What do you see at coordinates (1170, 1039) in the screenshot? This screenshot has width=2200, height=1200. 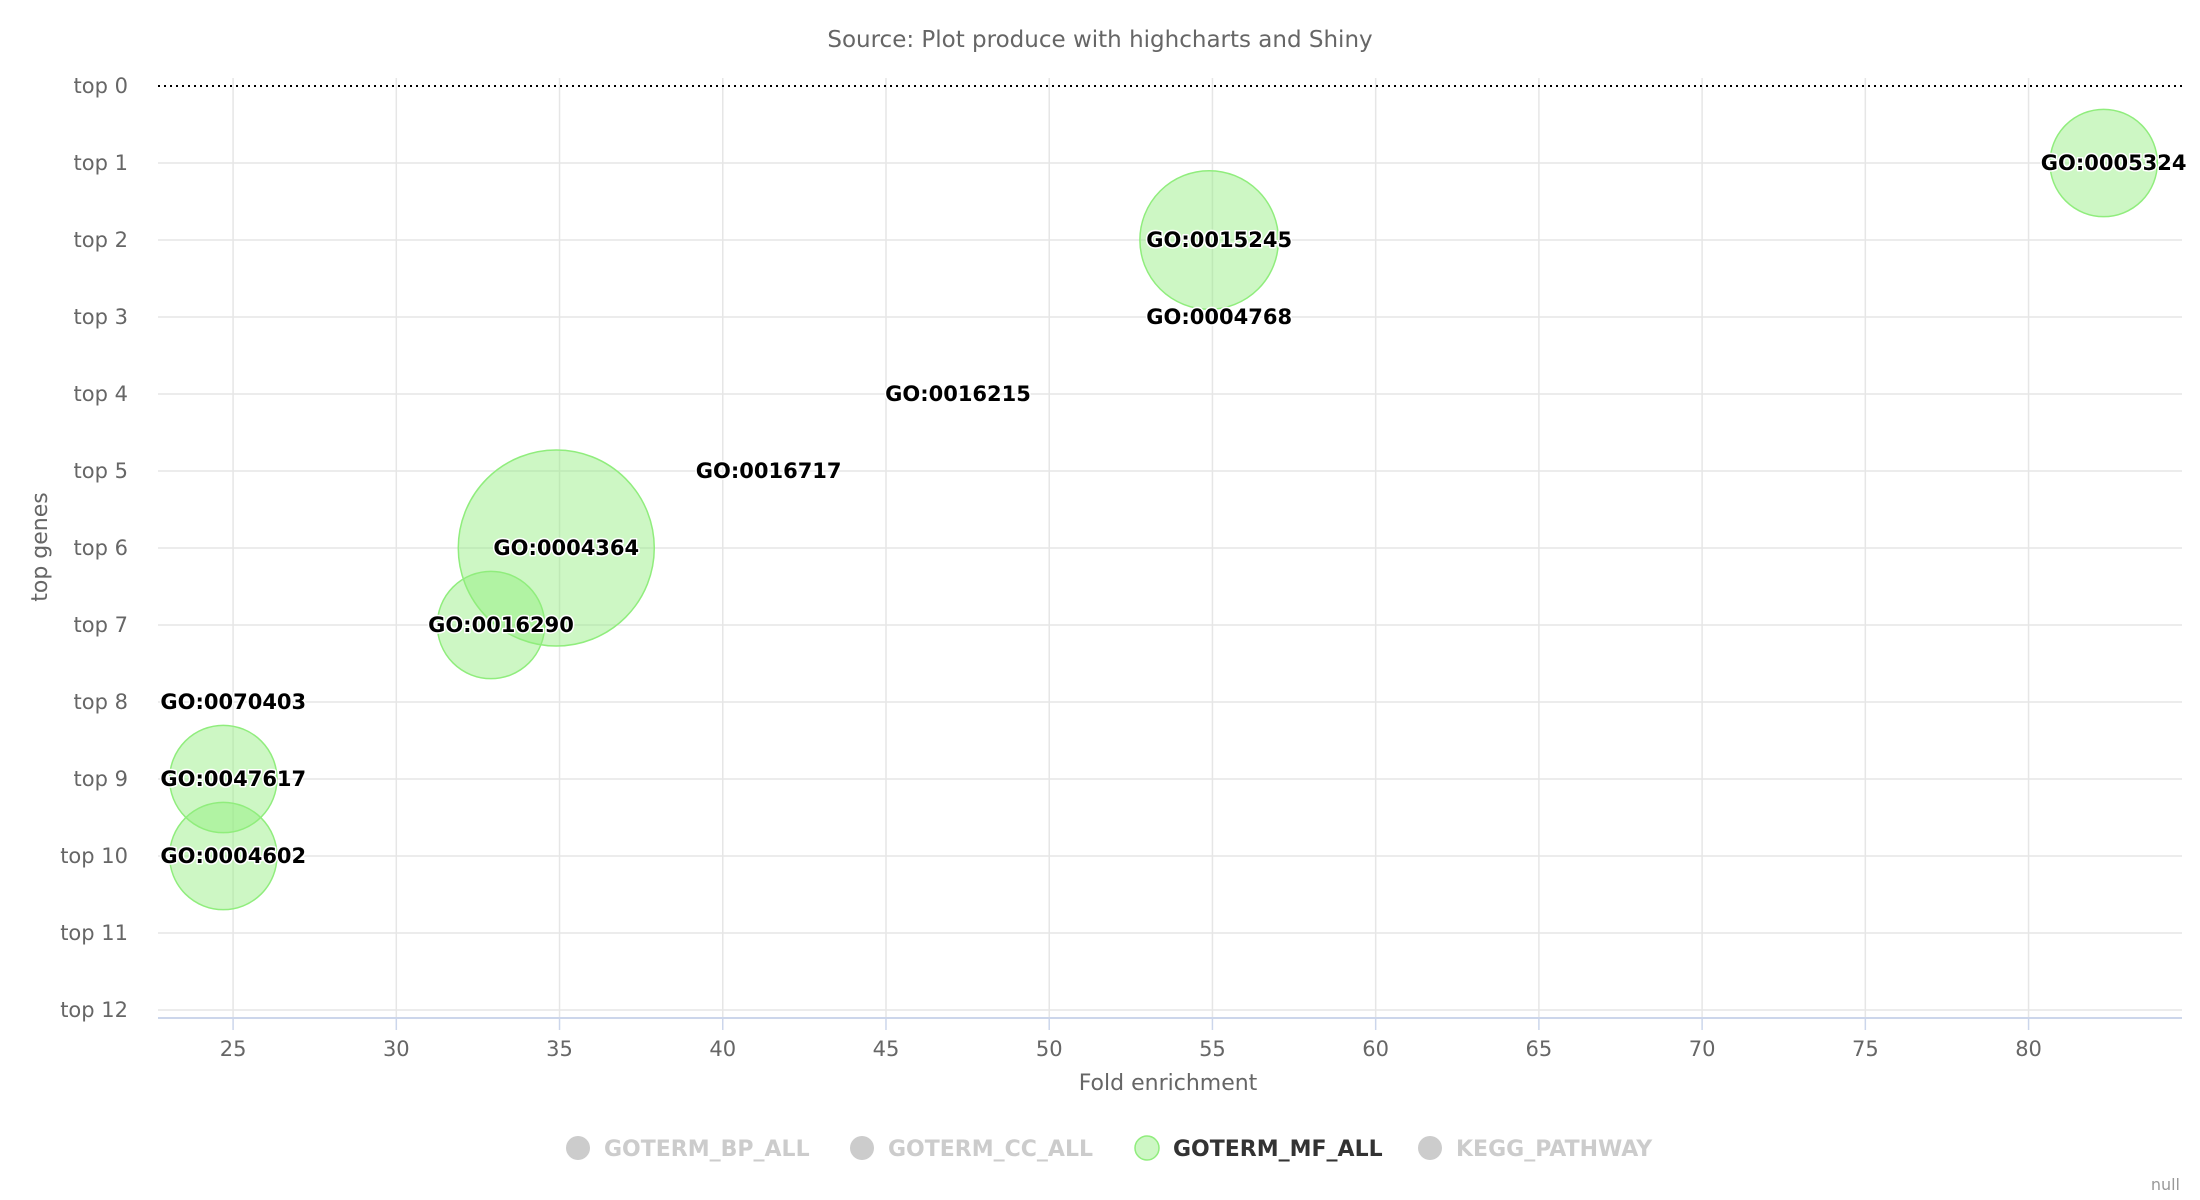 I see `x-axis: 25 30 35 40 45 50 55 60 65 70 75 80` at bounding box center [1170, 1039].